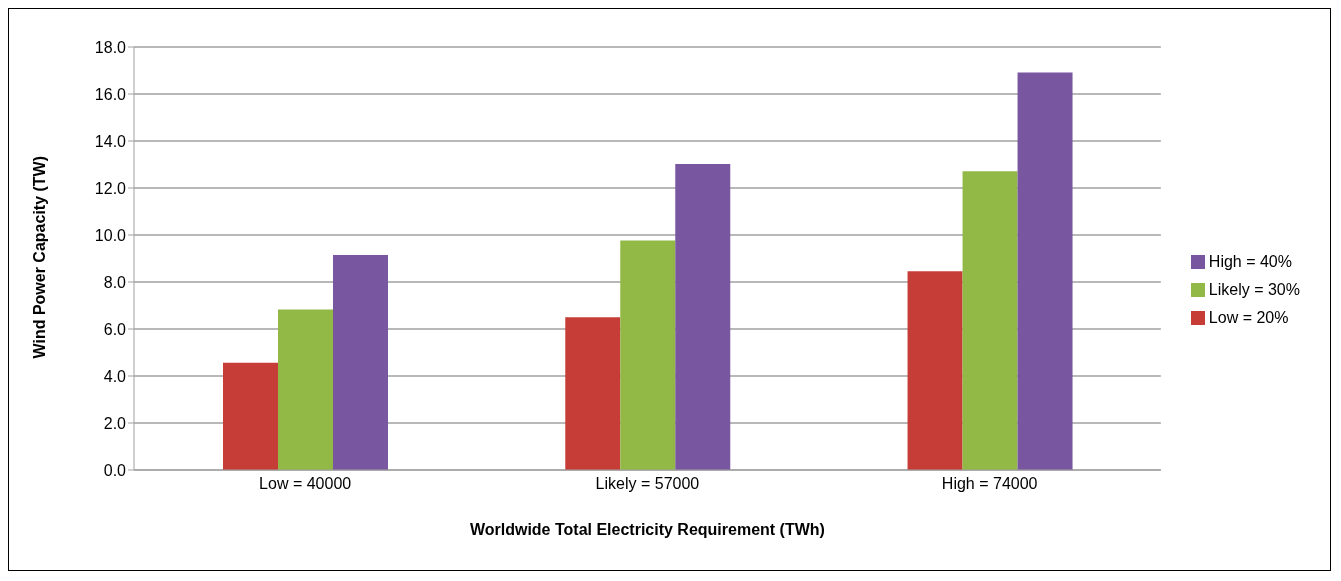  What do you see at coordinates (115, 282) in the screenshot?
I see `y-tick-label: 8.0` at bounding box center [115, 282].